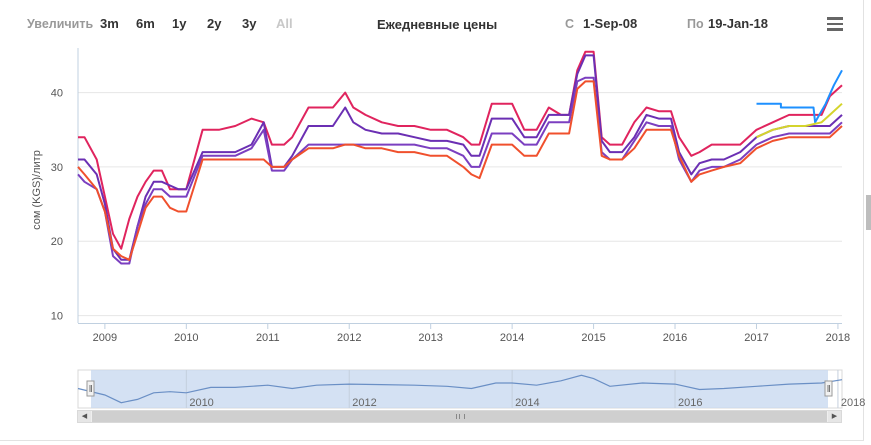  Describe the element at coordinates (610, 23) in the screenshot. I see `from-date-input: 1-Sep-08` at that location.